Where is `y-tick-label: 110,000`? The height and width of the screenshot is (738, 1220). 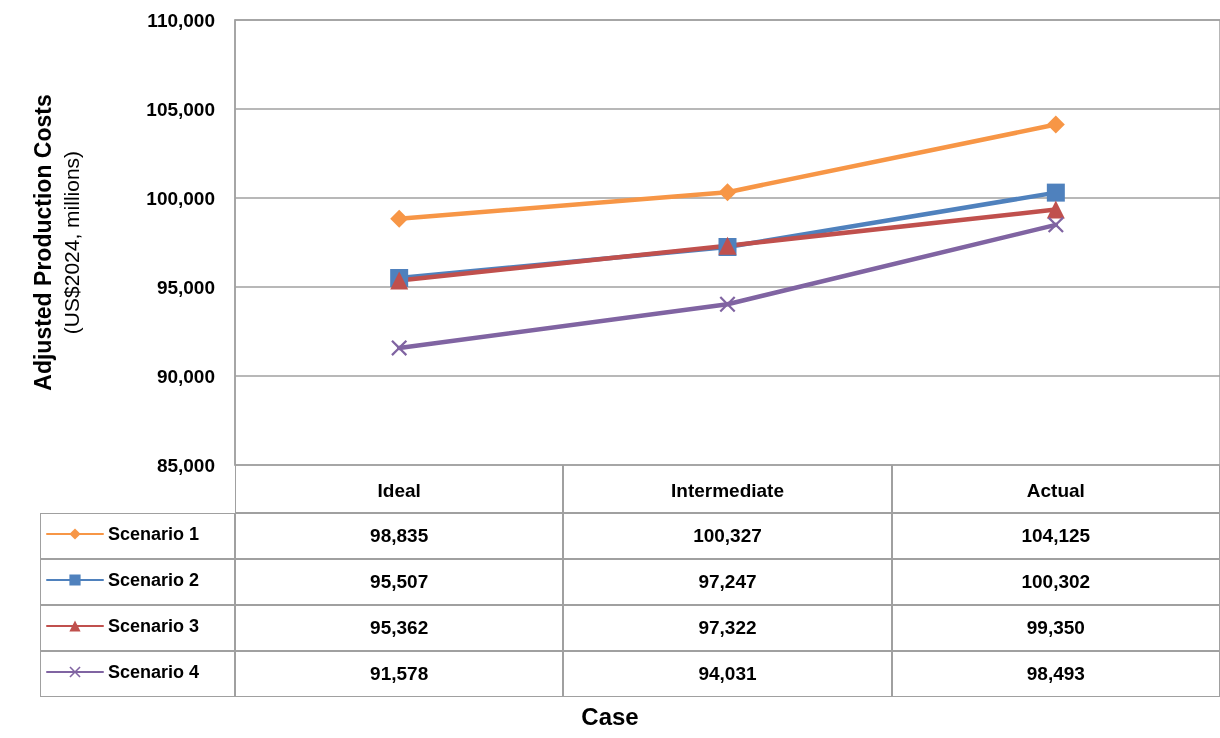
y-tick-label: 110,000 is located at coordinates (181, 20).